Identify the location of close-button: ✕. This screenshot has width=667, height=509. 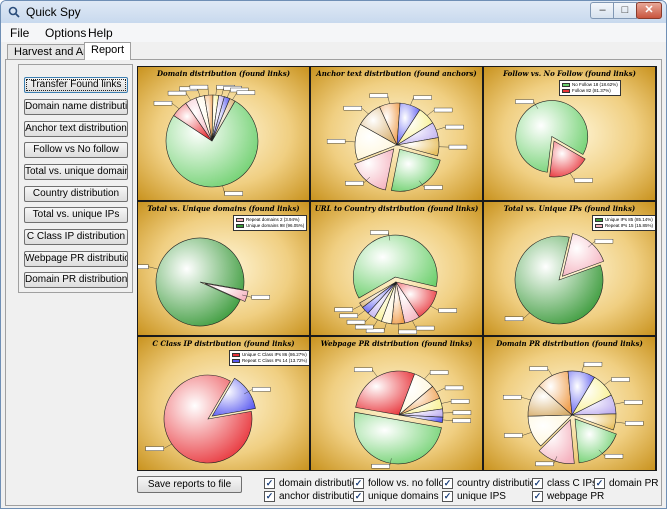
(649, 10).